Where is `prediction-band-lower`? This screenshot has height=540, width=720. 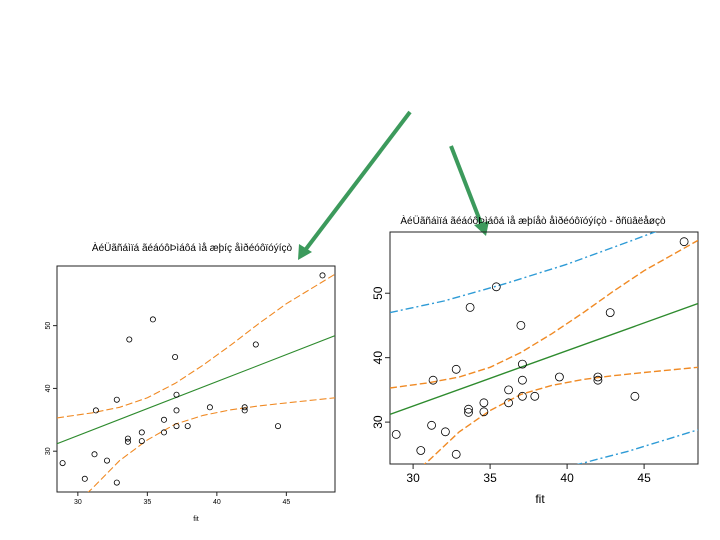
prediction-band-lower is located at coordinates (637, 446).